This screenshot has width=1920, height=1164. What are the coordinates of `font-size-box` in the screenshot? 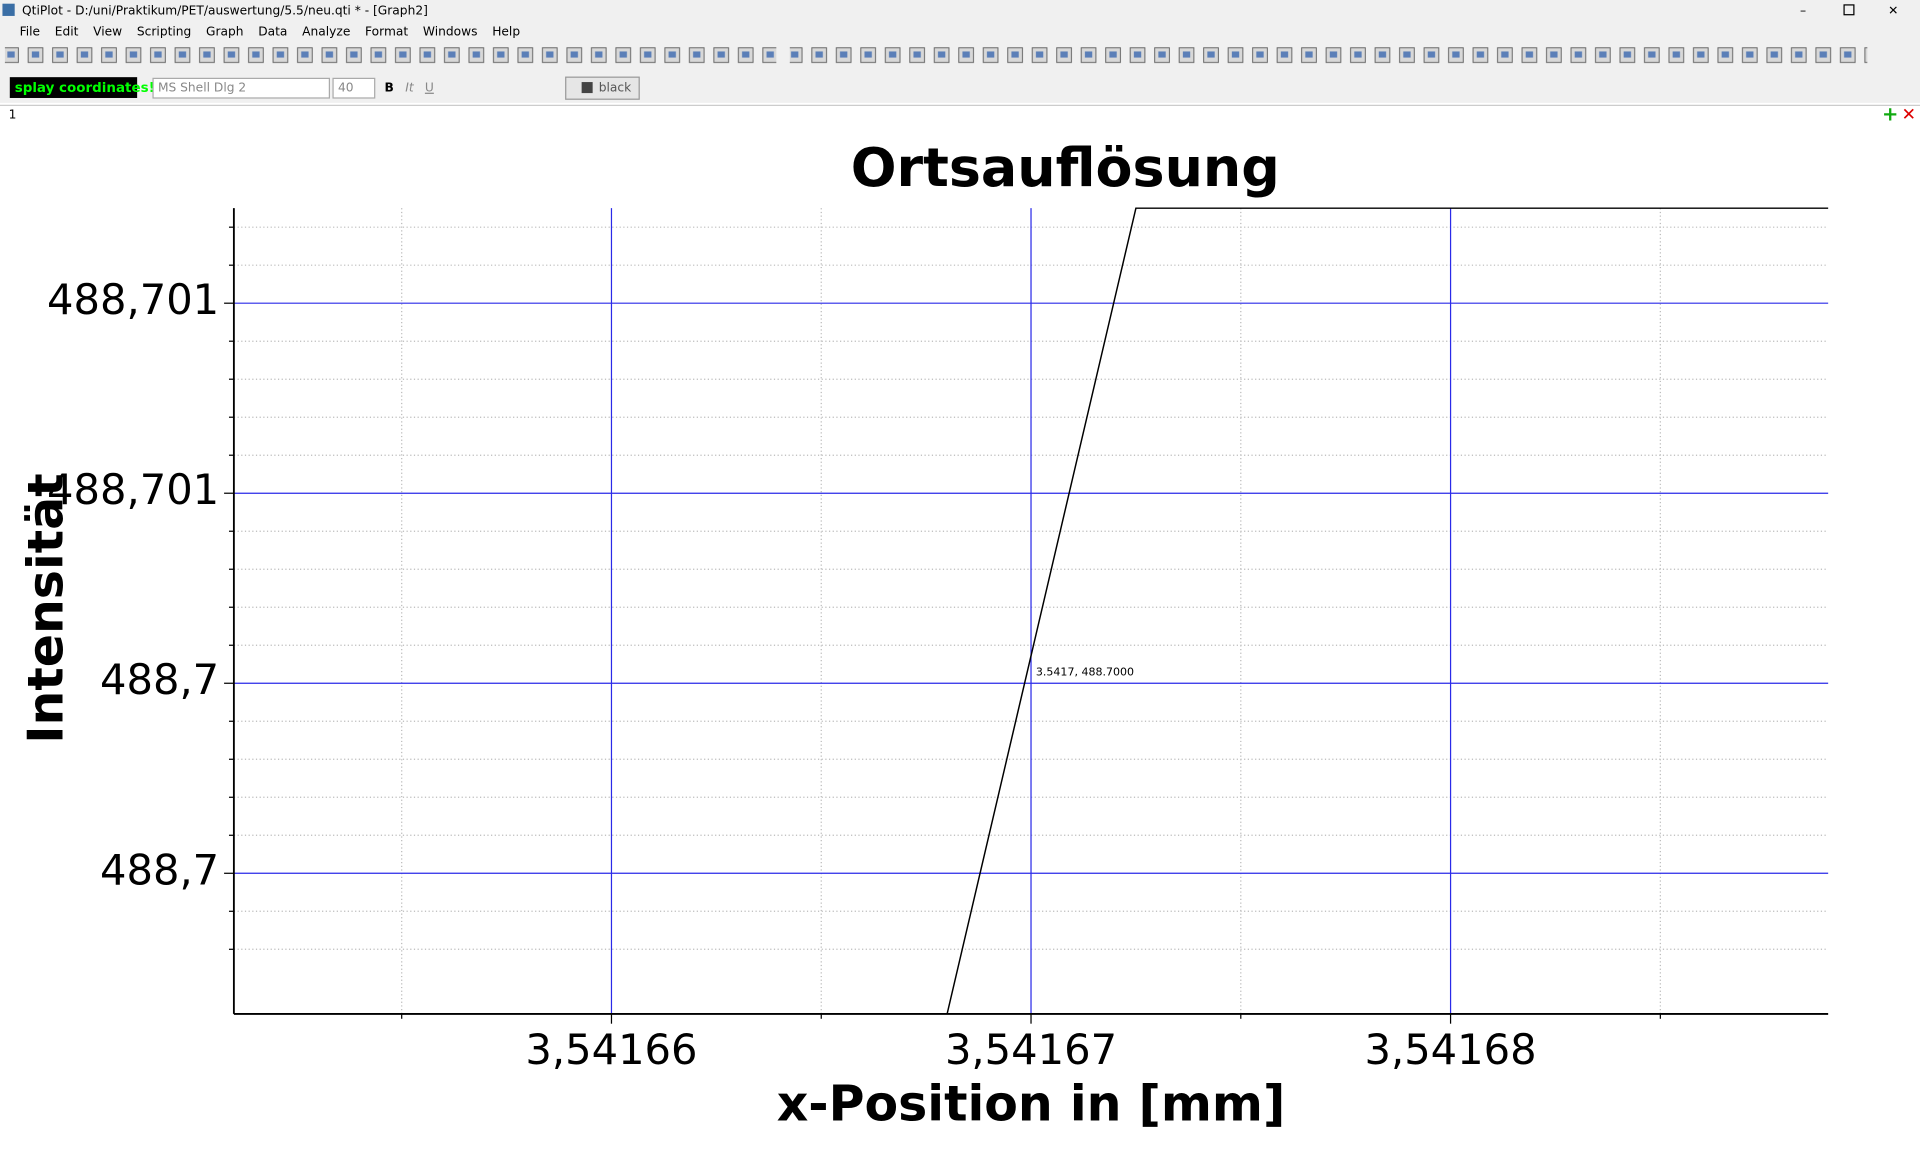 It's located at (354, 88).